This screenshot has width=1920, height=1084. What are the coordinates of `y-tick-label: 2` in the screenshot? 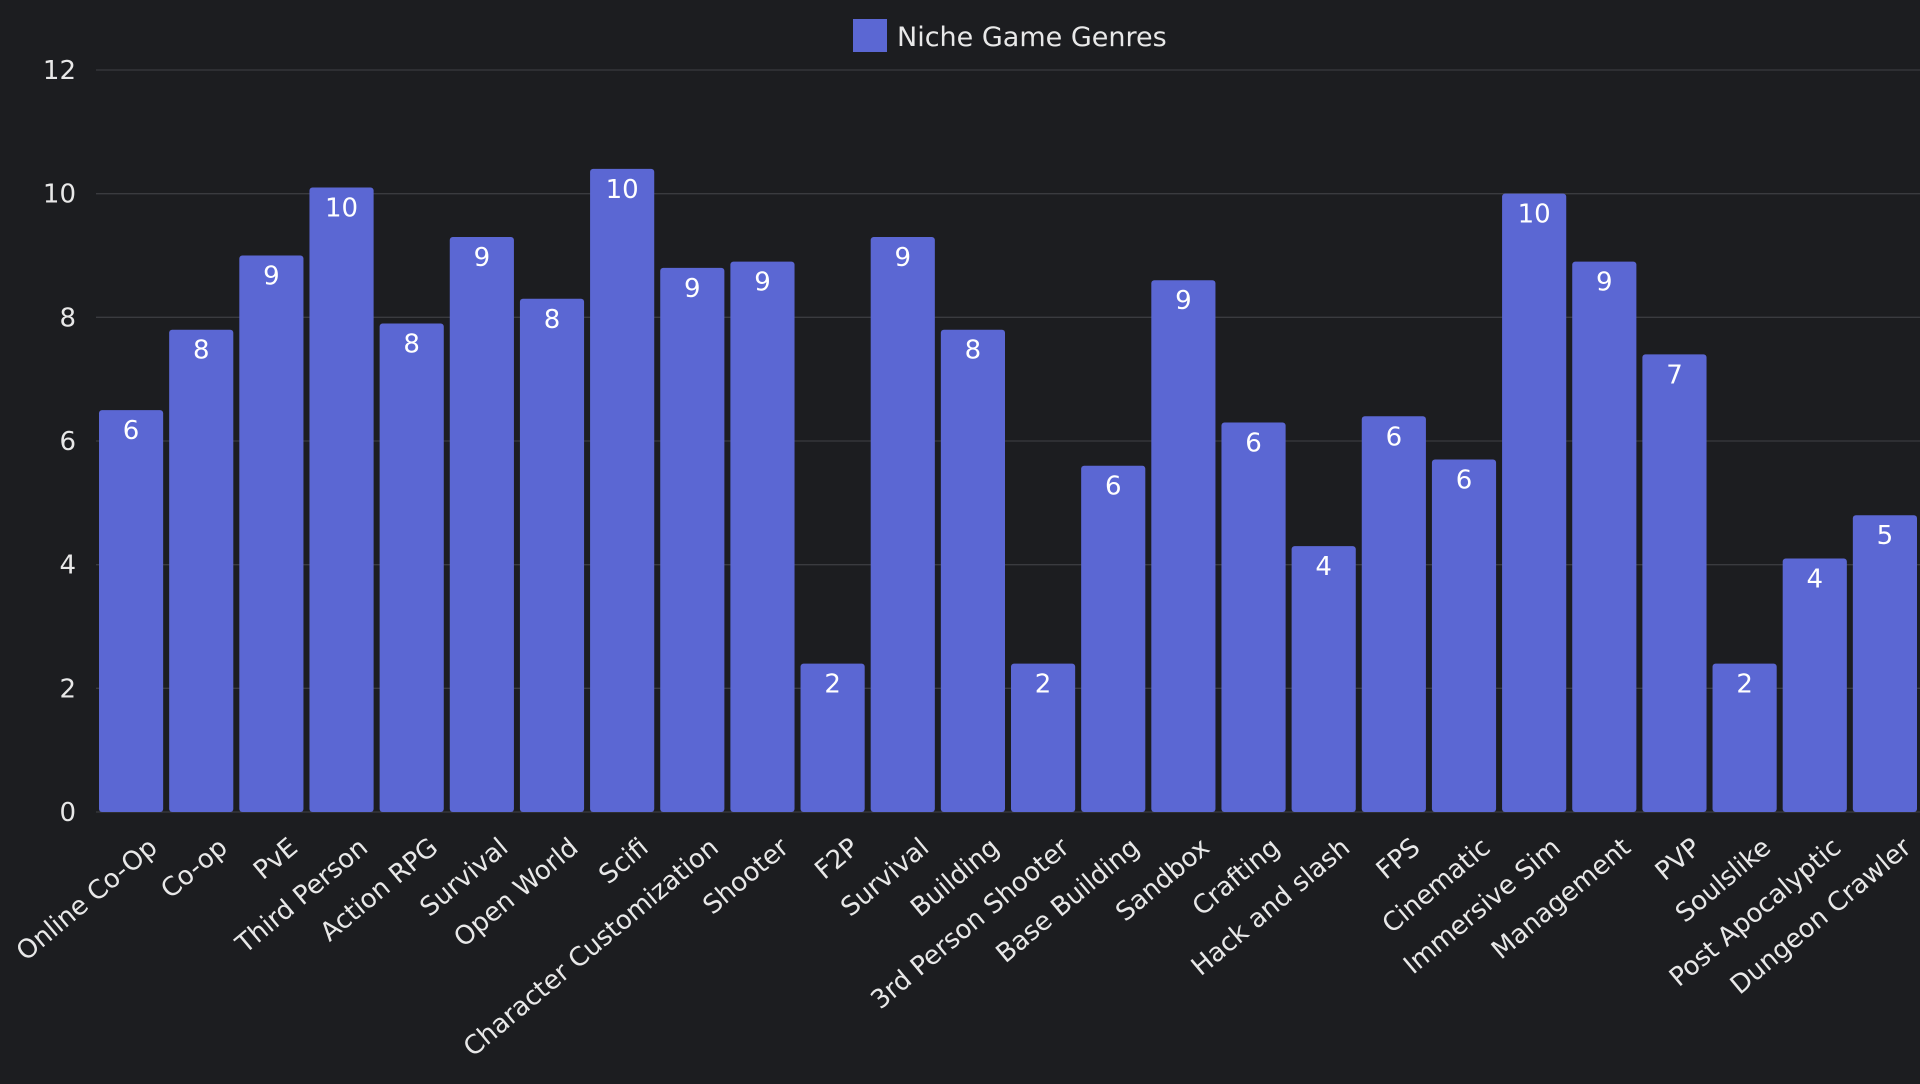 It's located at (67, 689).